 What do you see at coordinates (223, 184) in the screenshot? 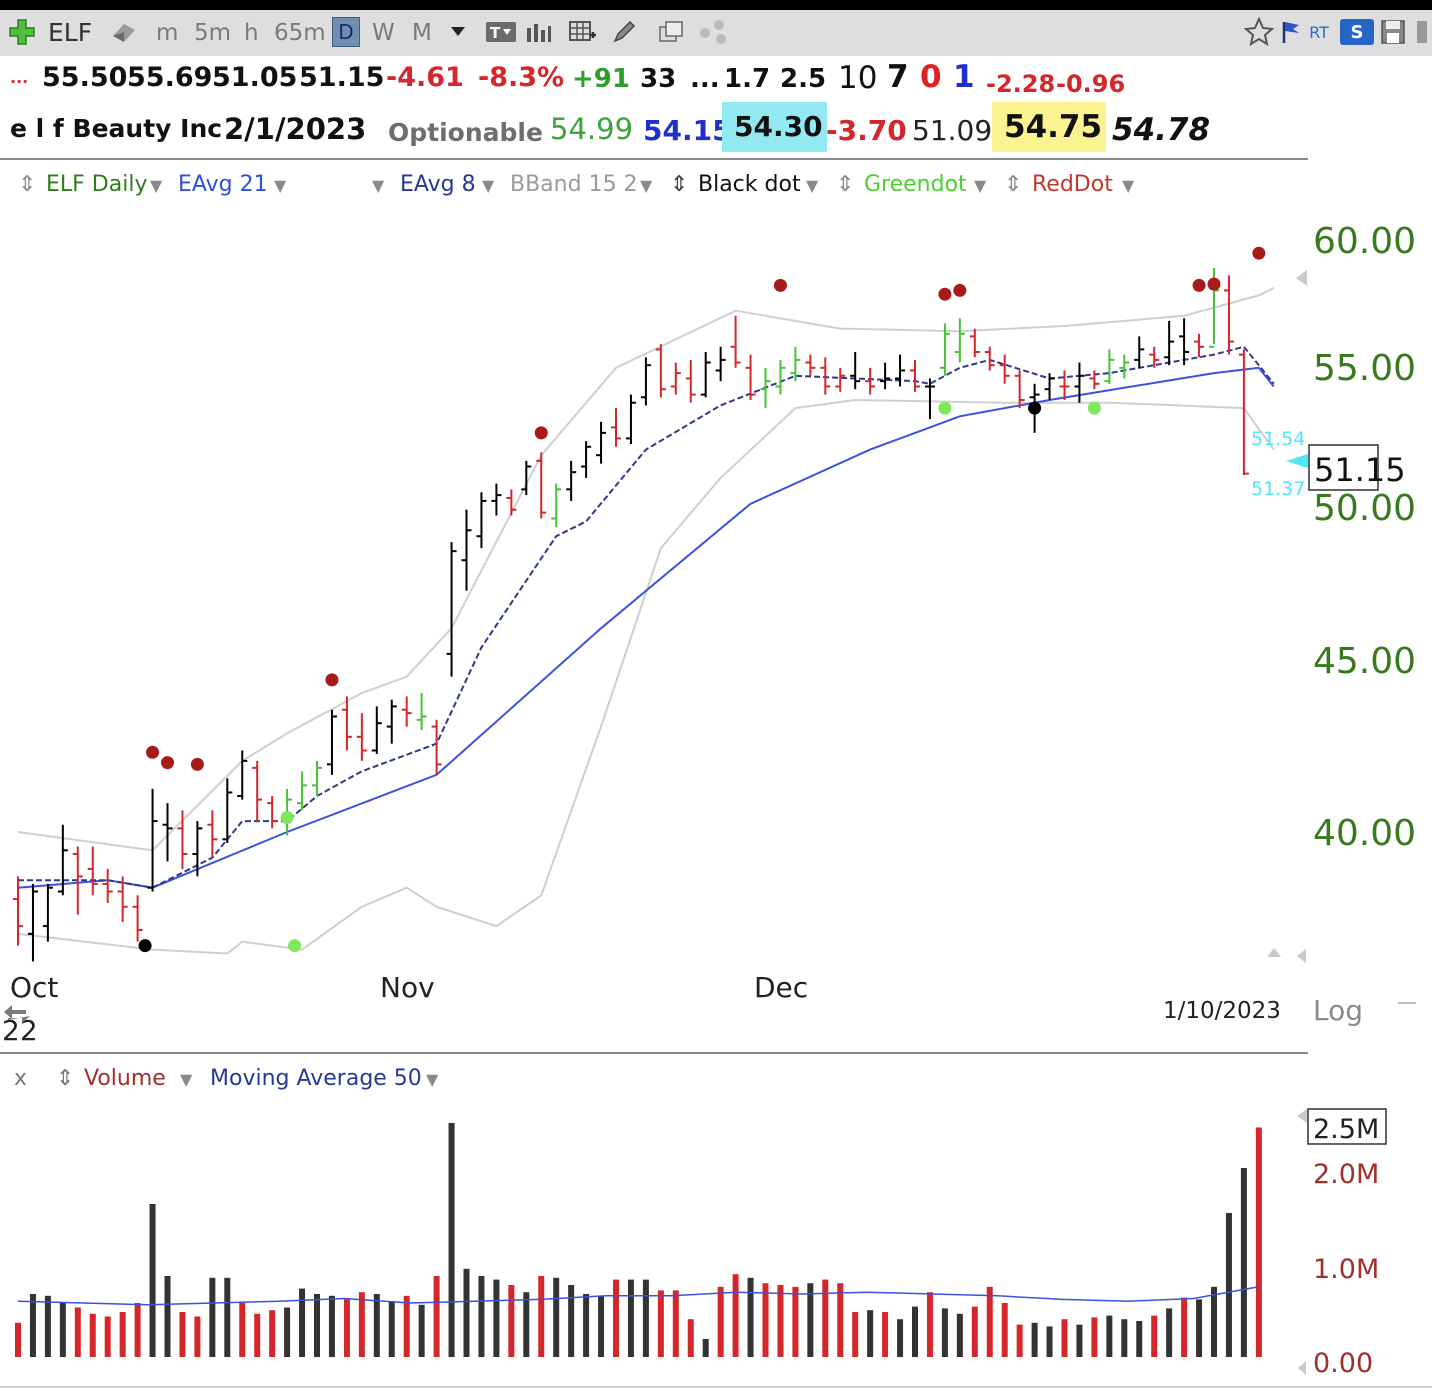
I see `legend-eavg21: EAvg 21` at bounding box center [223, 184].